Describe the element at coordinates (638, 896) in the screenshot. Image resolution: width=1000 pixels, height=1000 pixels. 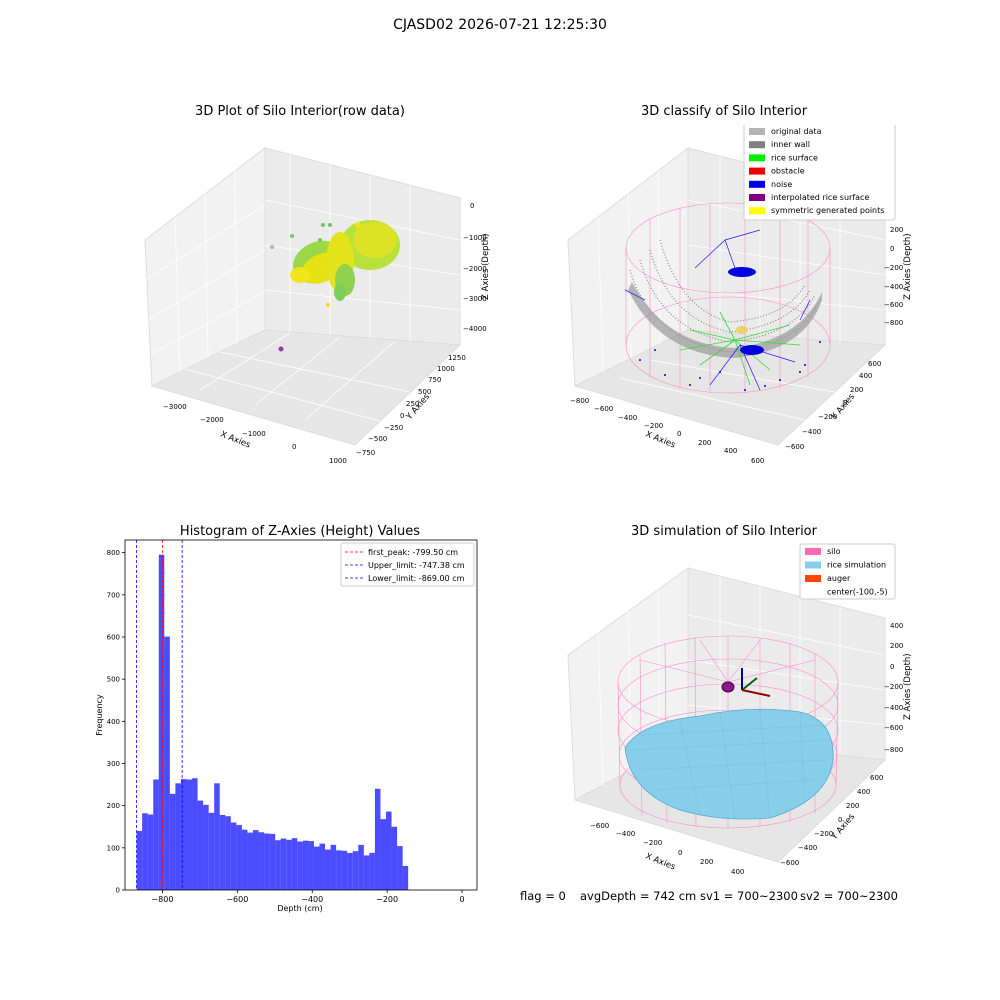
I see `avg-depth-text: avgDepth = 742 cm` at that location.